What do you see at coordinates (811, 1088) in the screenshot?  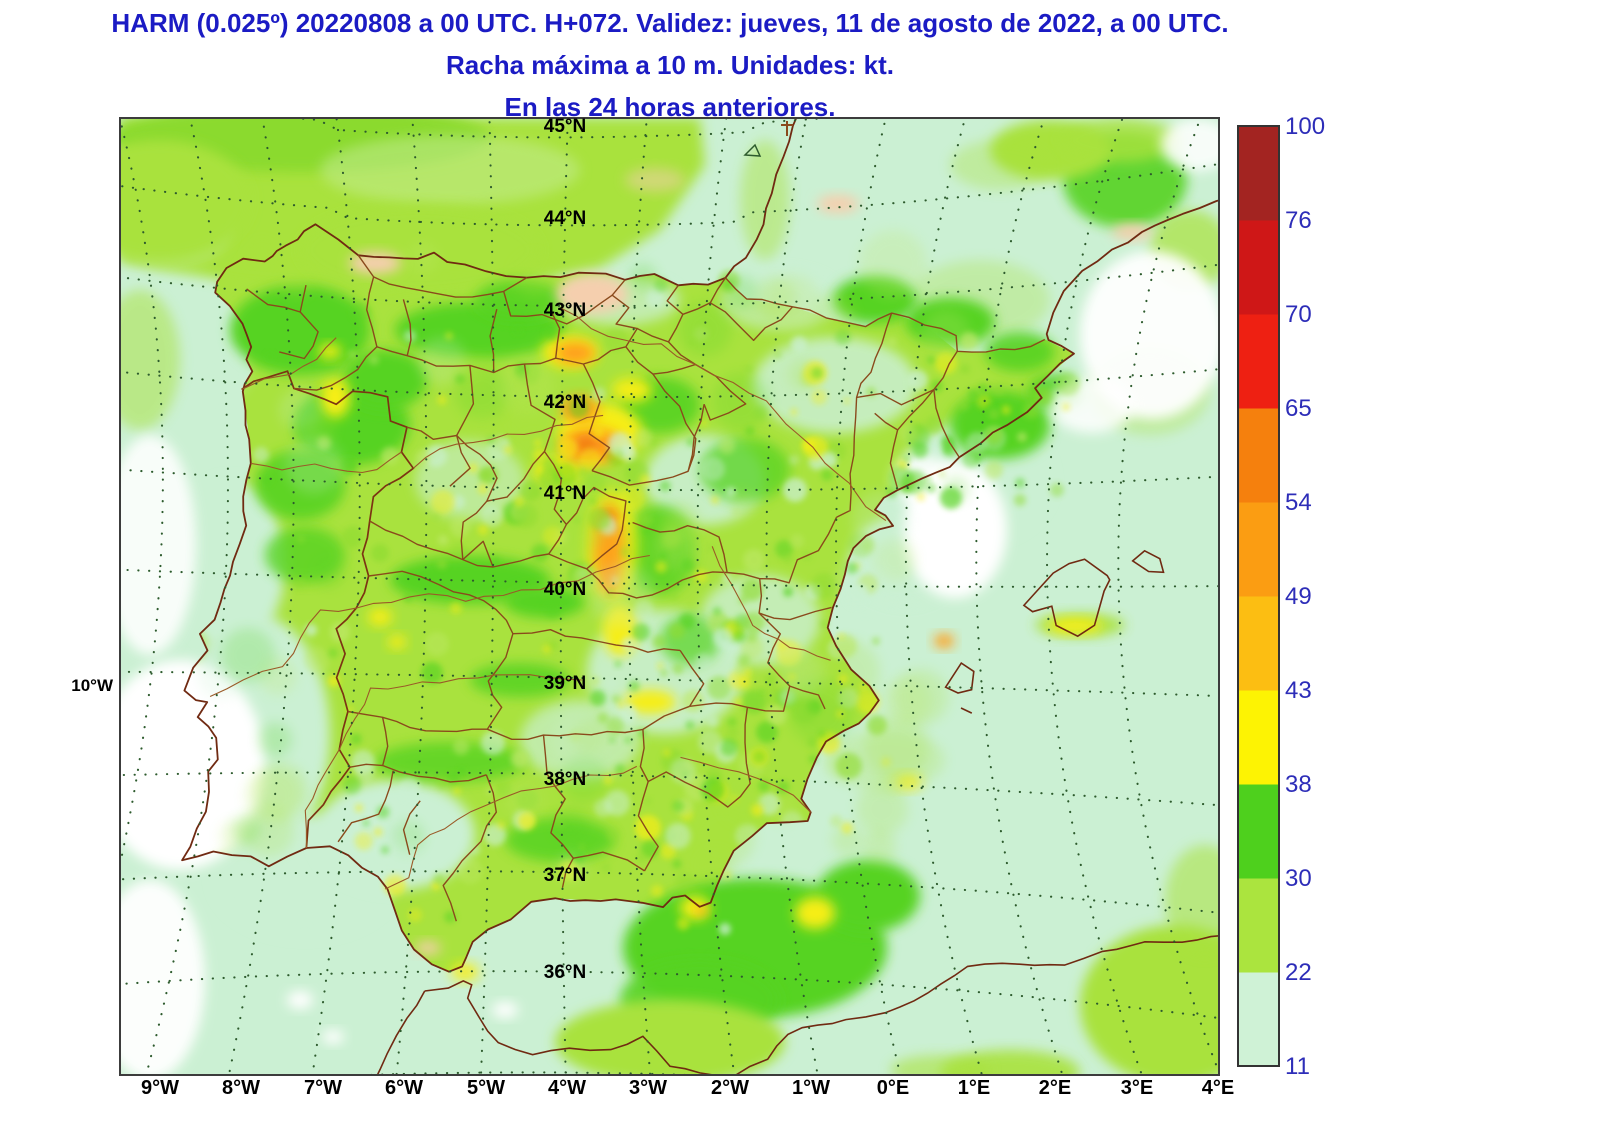 I see `svg-text: 1°W` at bounding box center [811, 1088].